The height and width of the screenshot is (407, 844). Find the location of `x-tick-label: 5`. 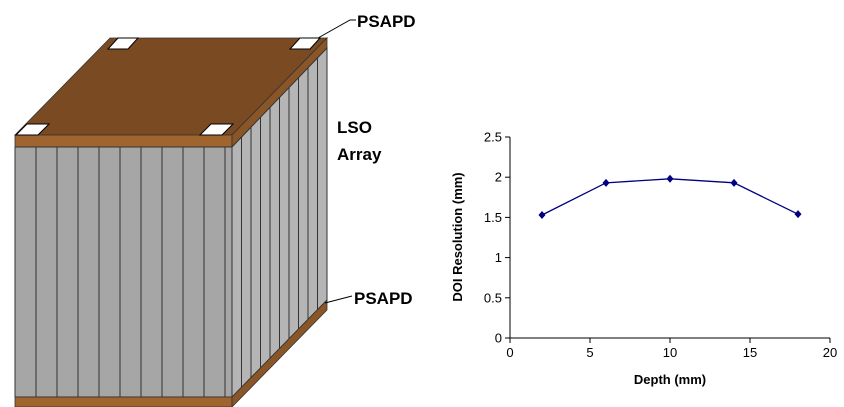

x-tick-label: 5 is located at coordinates (589, 352).